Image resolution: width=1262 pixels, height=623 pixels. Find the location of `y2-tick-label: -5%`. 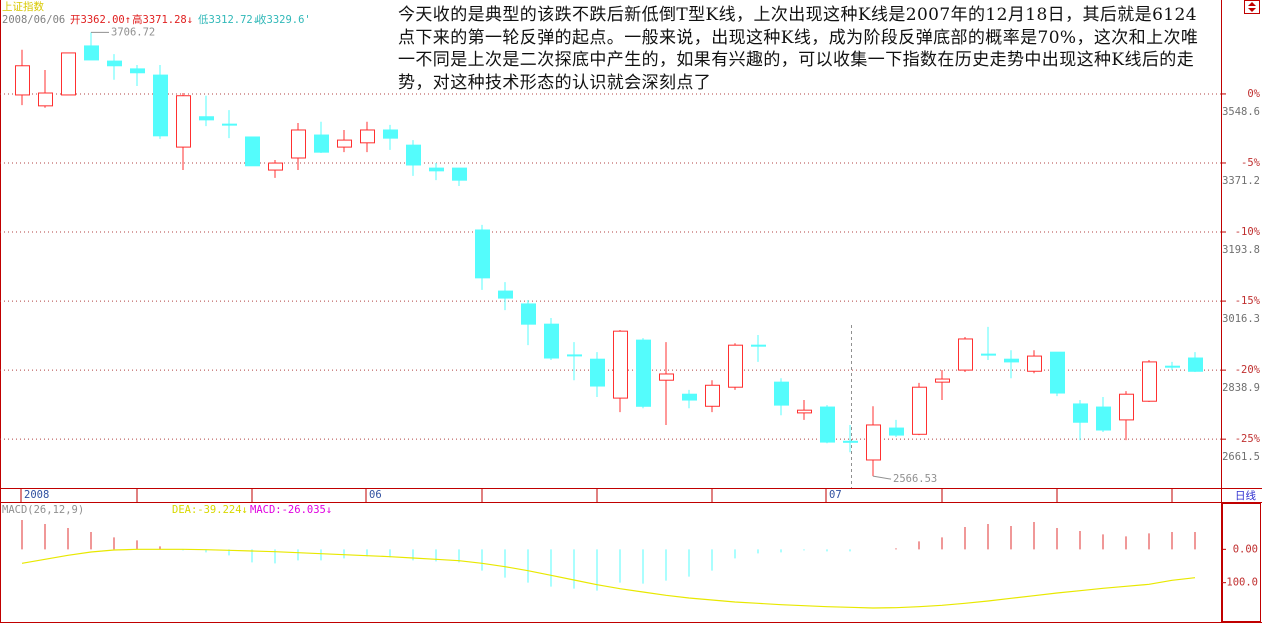

y2-tick-label: -5% is located at coordinates (1251, 163).